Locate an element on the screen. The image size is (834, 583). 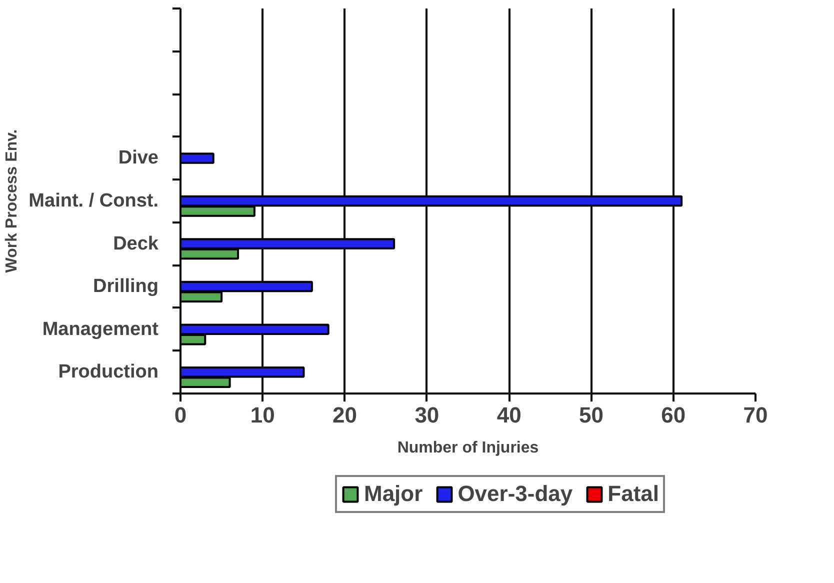
x-axis-title: Number of Injuries is located at coordinates (468, 448).